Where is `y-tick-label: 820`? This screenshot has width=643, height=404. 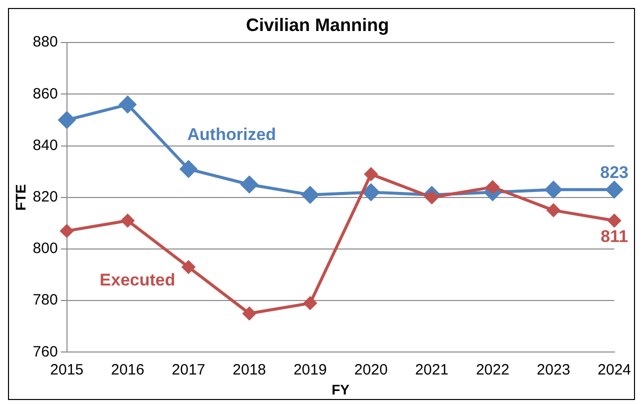
y-tick-label: 820 is located at coordinates (45, 197).